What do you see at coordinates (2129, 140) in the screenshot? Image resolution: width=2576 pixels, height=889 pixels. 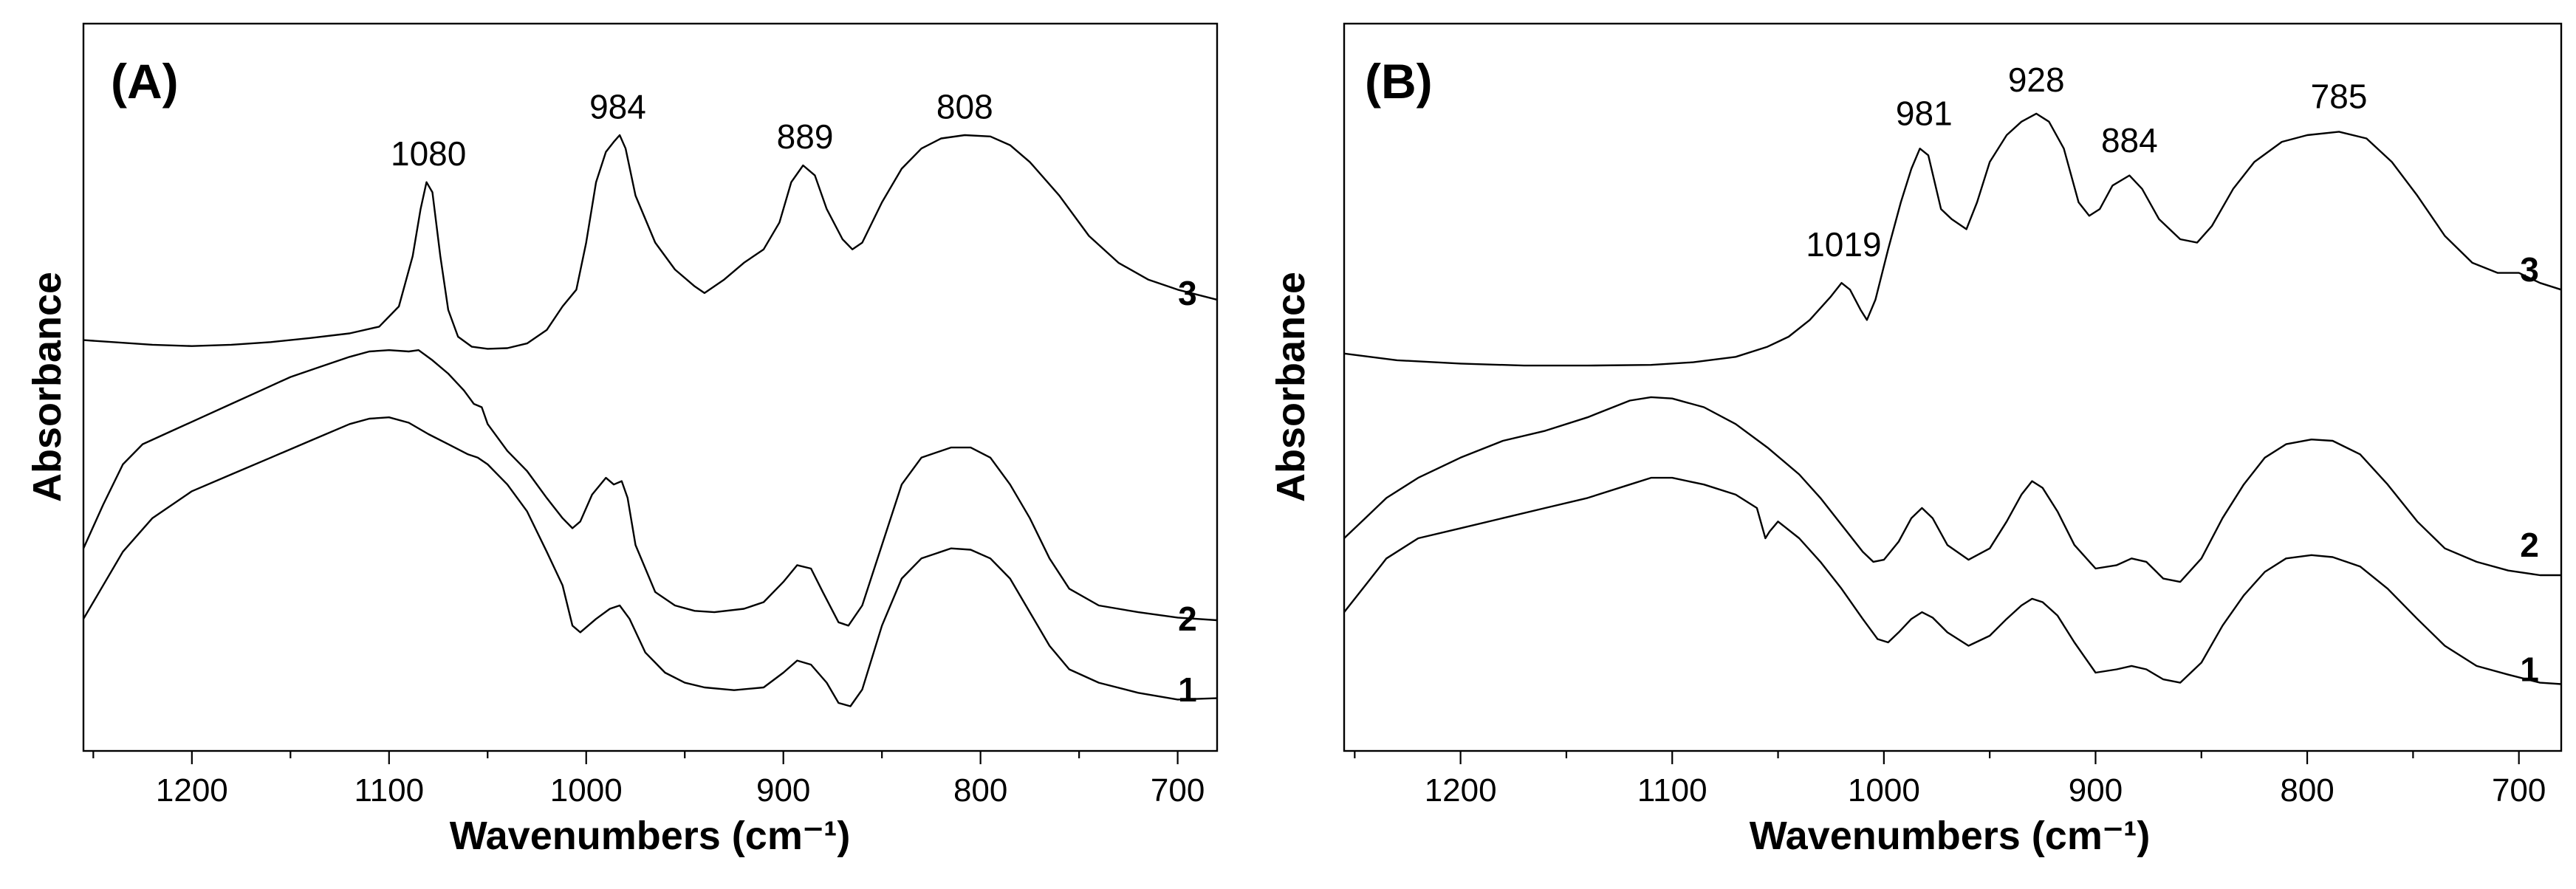 I see `peak-label-884: 884` at bounding box center [2129, 140].